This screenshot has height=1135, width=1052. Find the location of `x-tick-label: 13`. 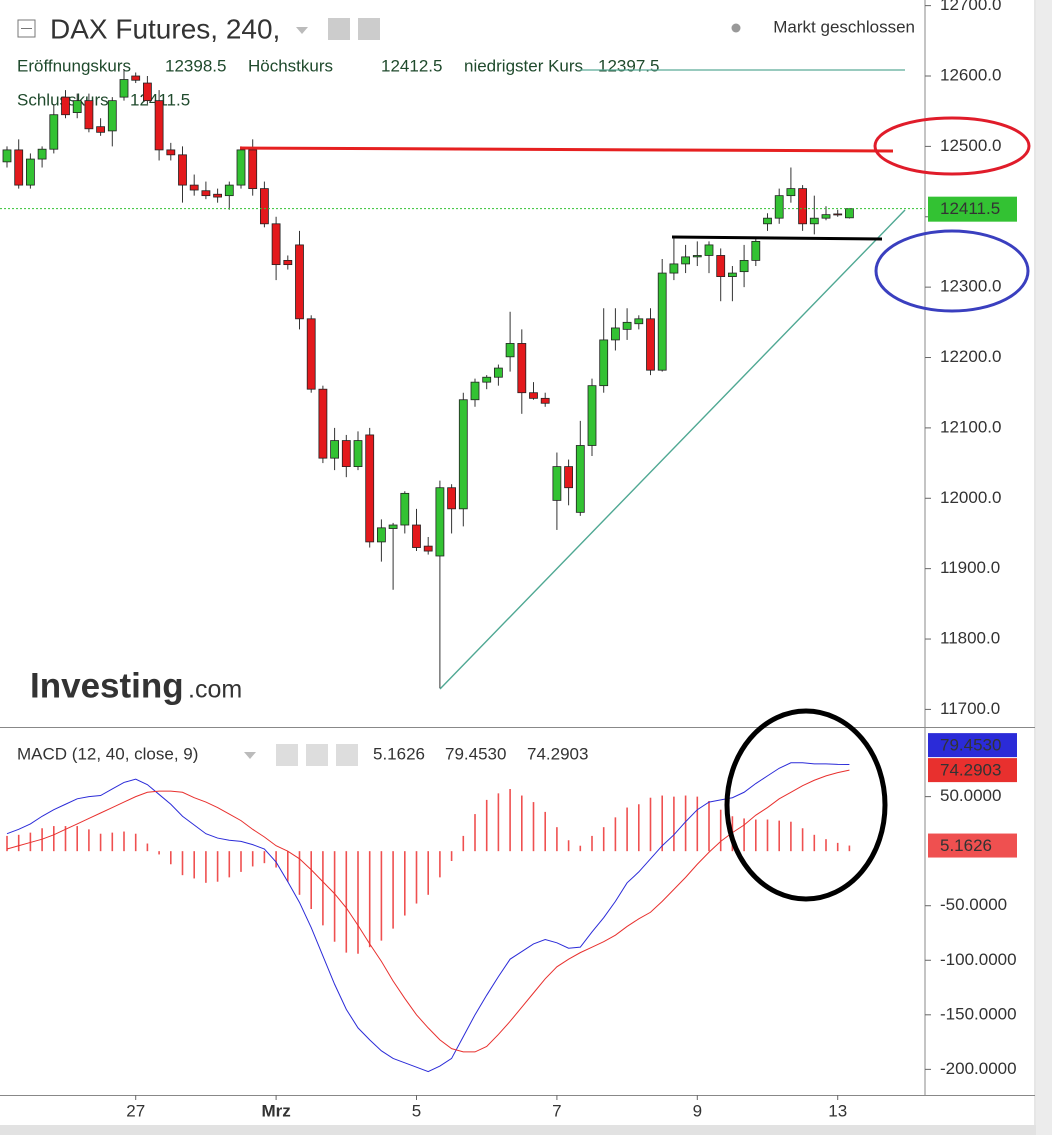

x-tick-label: 13 is located at coordinates (837, 1110).